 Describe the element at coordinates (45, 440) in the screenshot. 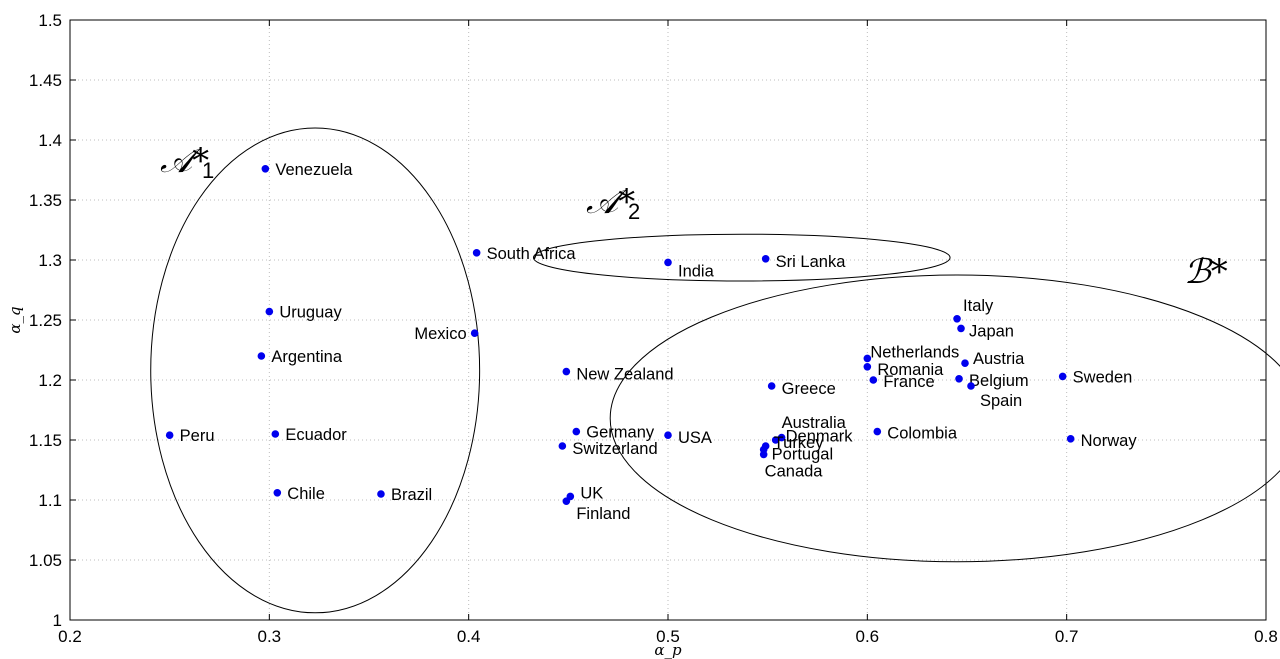

I see `y-tick-label: 1.15` at that location.